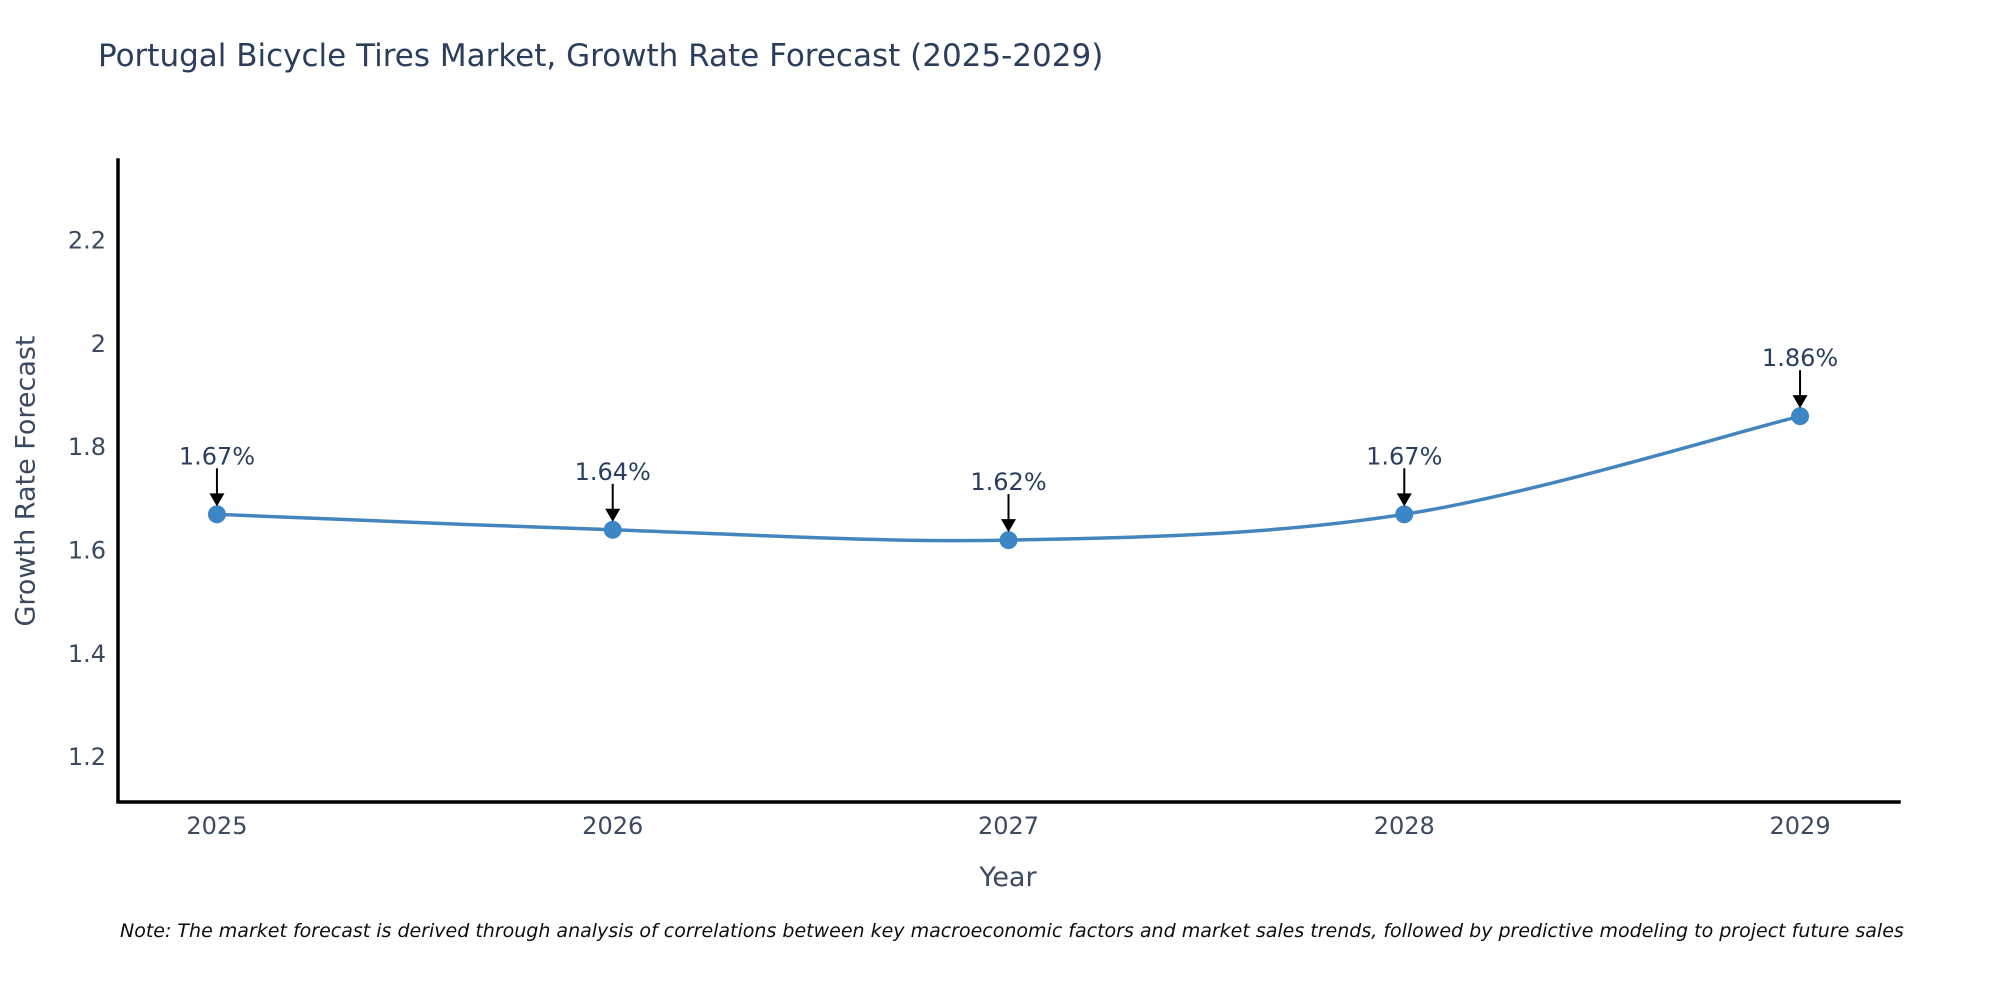 This screenshot has height=1000, width=2000. What do you see at coordinates (87, 241) in the screenshot?
I see `y-tick-label: 2.2` at bounding box center [87, 241].